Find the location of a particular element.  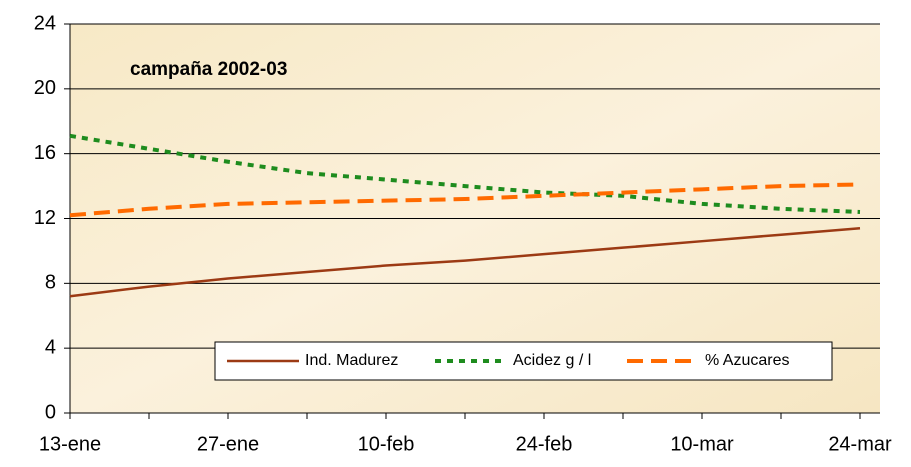

y-tick-label: 4 is located at coordinates (50, 347).